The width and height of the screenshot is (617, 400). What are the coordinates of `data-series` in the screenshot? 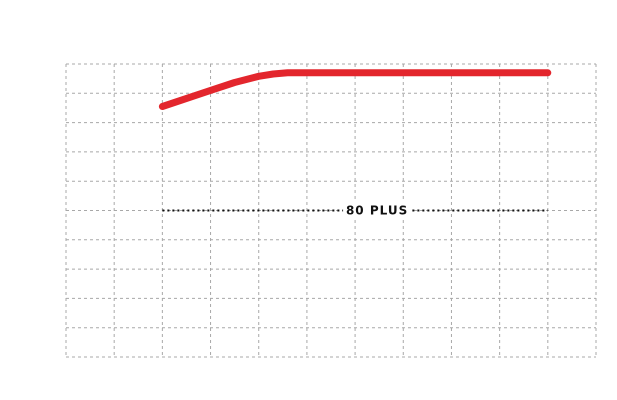 It's located at (355, 89).